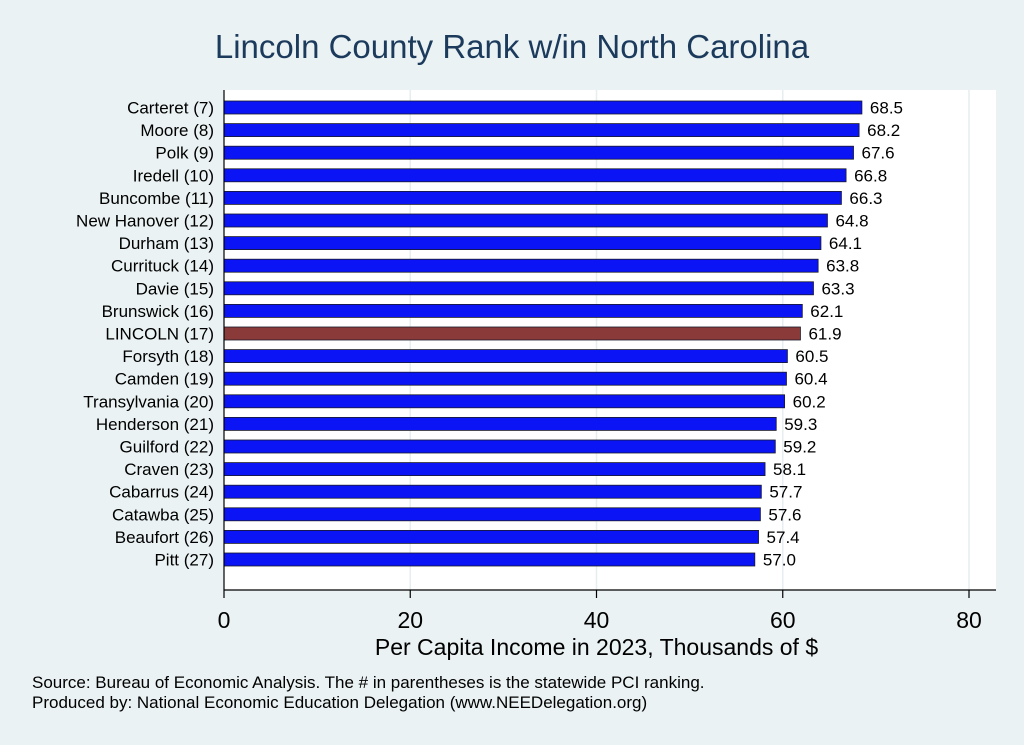  Describe the element at coordinates (175, 288) in the screenshot. I see `category-label: Davie (15)` at that location.